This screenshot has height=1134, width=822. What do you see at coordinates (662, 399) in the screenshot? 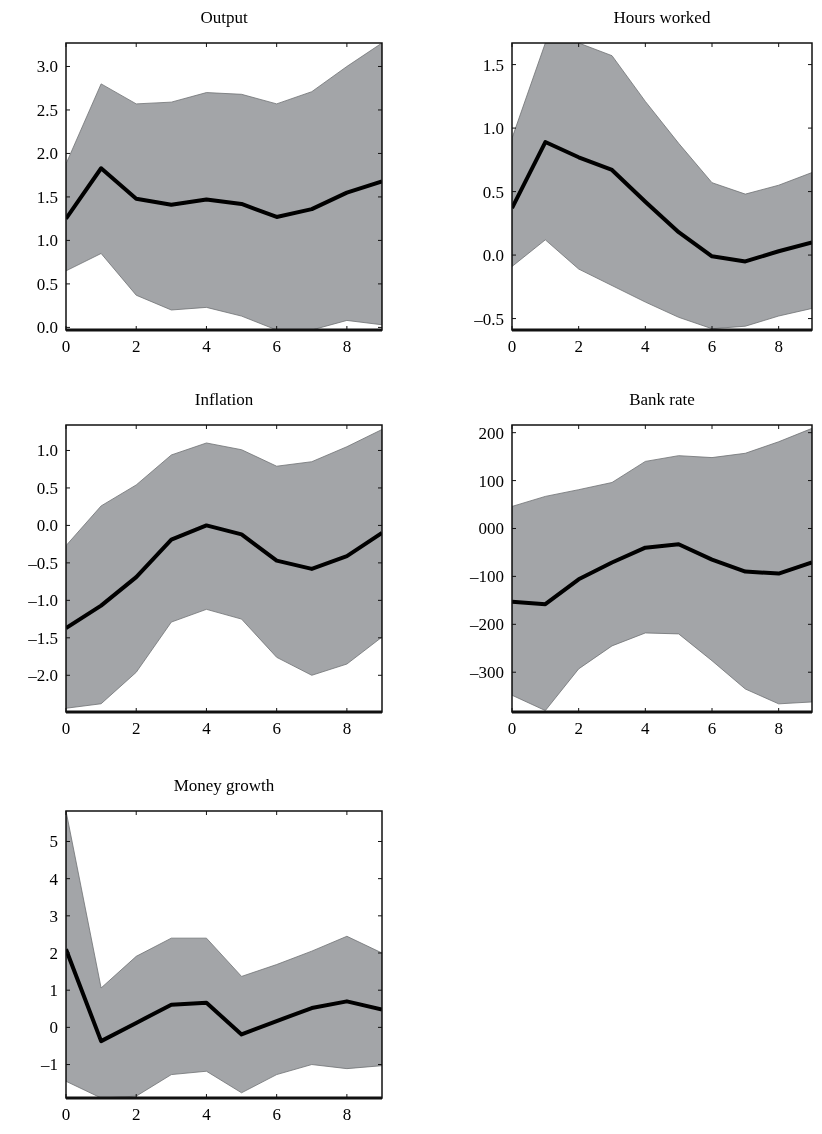
I see `chart-title: Bank rate` at bounding box center [662, 399].